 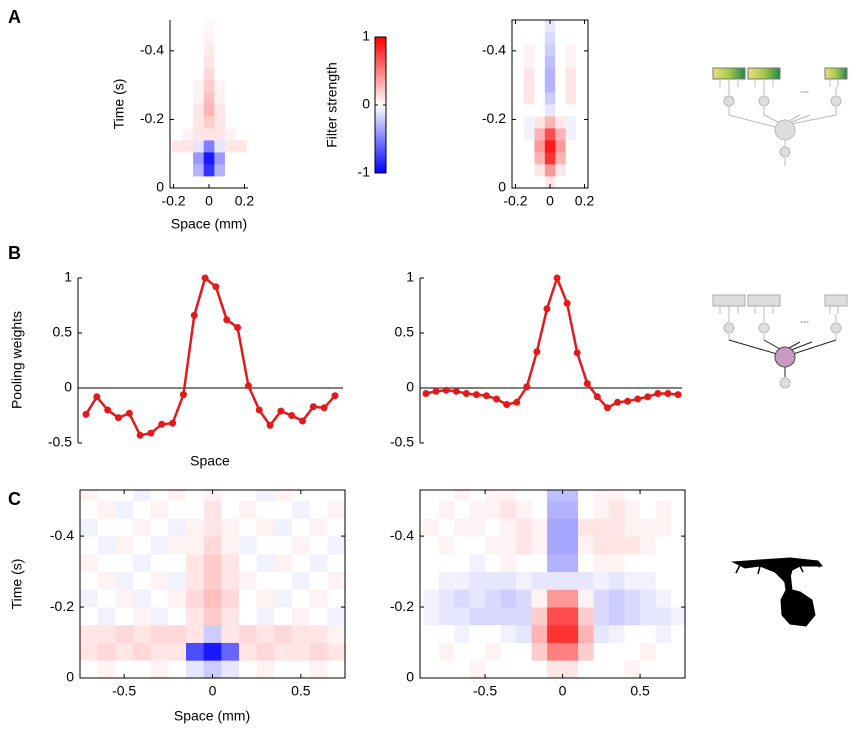 What do you see at coordinates (17, 360) in the screenshot?
I see `y-axis-label: Pooling weights` at bounding box center [17, 360].